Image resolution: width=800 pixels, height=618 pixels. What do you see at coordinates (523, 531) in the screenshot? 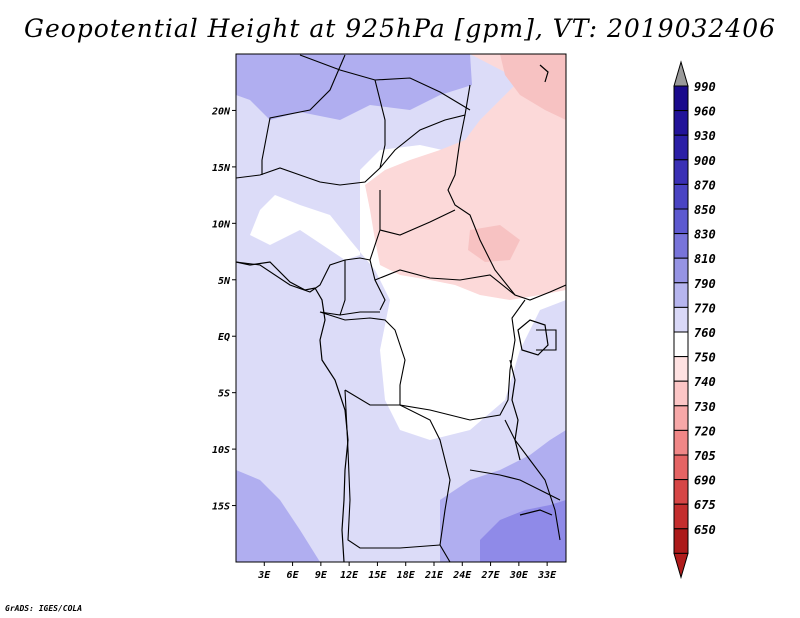
I see `southeast-higher-core` at bounding box center [523, 531].